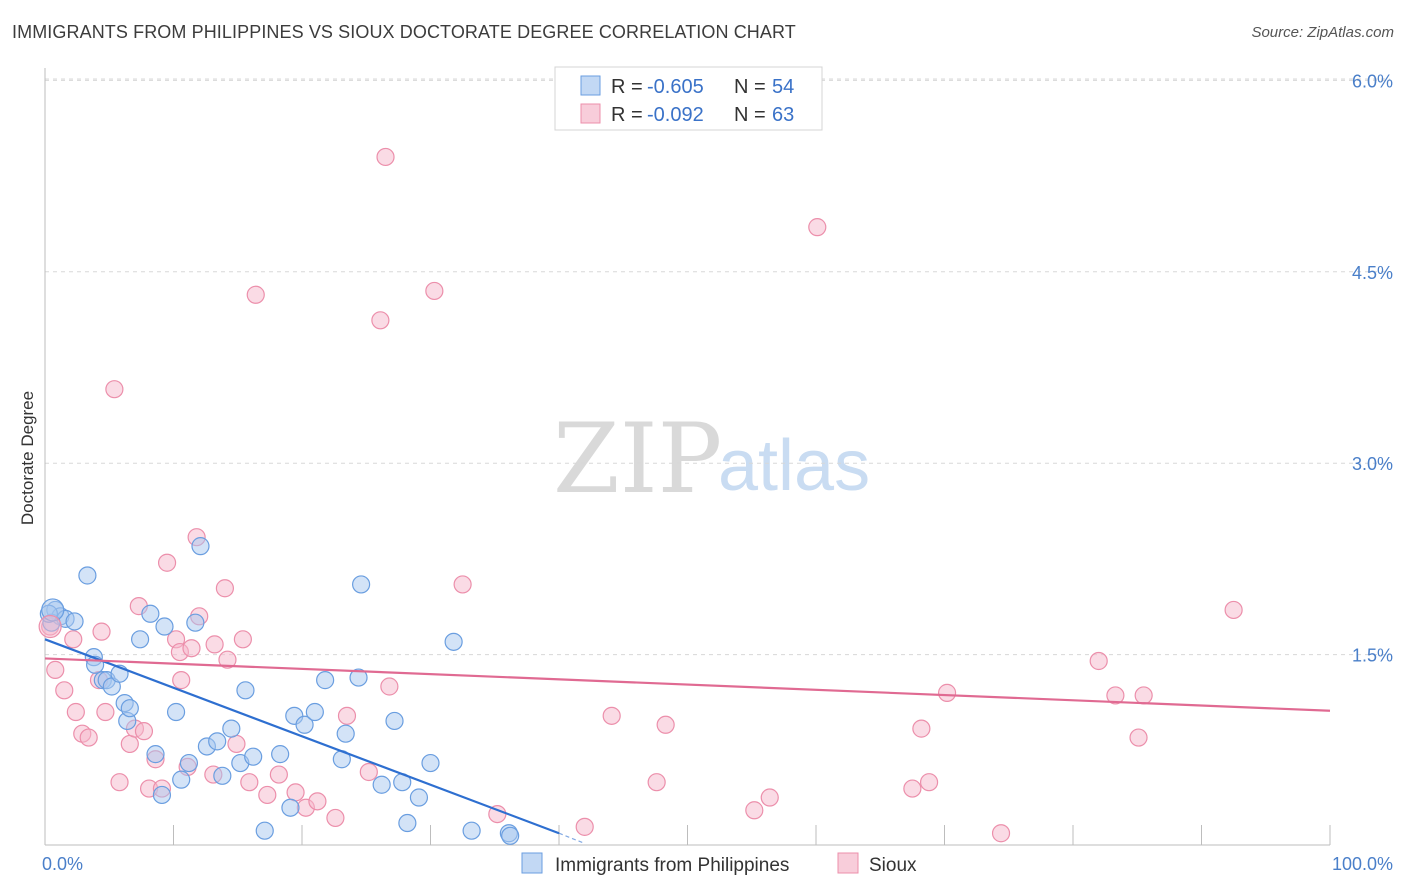 This screenshot has height=892, width=1406. What do you see at coordinates (783, 115) in the screenshot?
I see `legend-pink-n-value: 63` at bounding box center [783, 115].